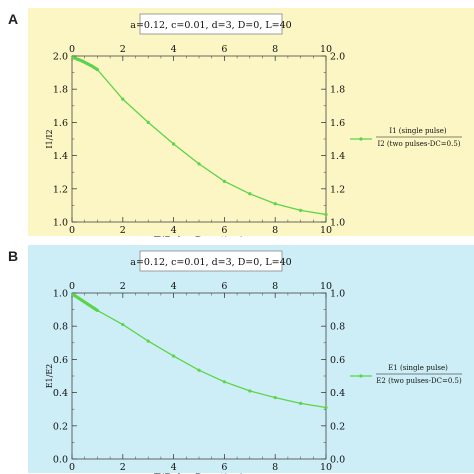 The image size is (474, 474). I want to click on legend-denominator: I2 (two pulses-DC=0.5), so click(418, 144).